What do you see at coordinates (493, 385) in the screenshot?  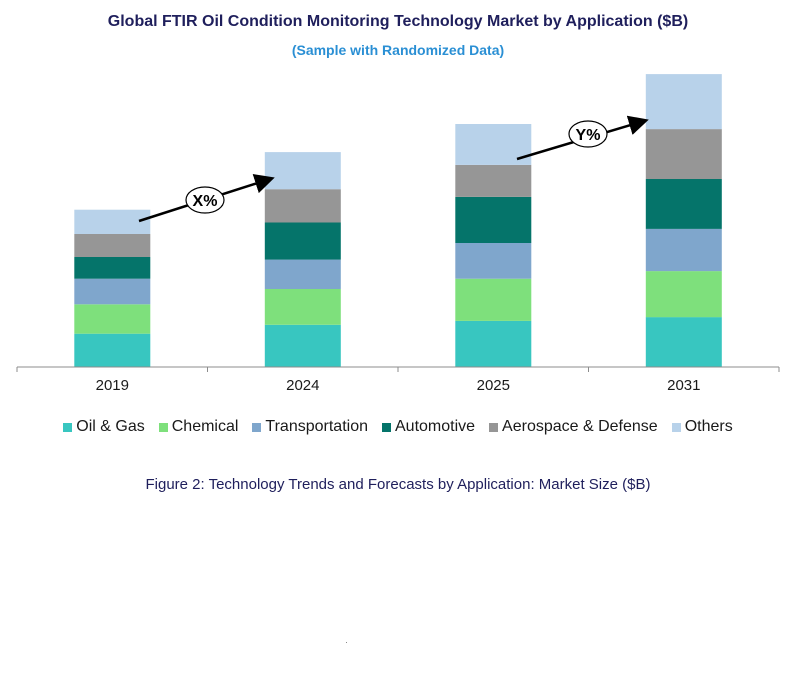 I see `x-tick-label: 2025` at bounding box center [493, 385].